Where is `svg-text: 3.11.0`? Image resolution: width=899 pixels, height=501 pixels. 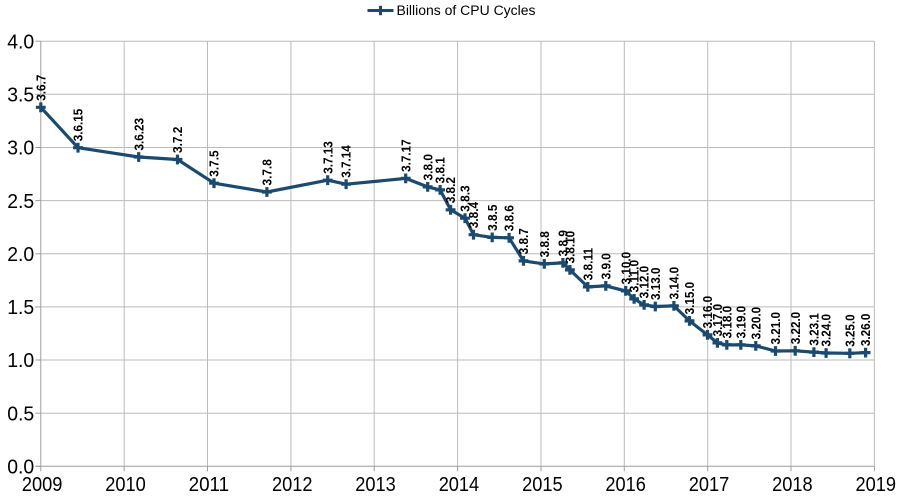 svg-text: 3.11.0 is located at coordinates (635, 276).